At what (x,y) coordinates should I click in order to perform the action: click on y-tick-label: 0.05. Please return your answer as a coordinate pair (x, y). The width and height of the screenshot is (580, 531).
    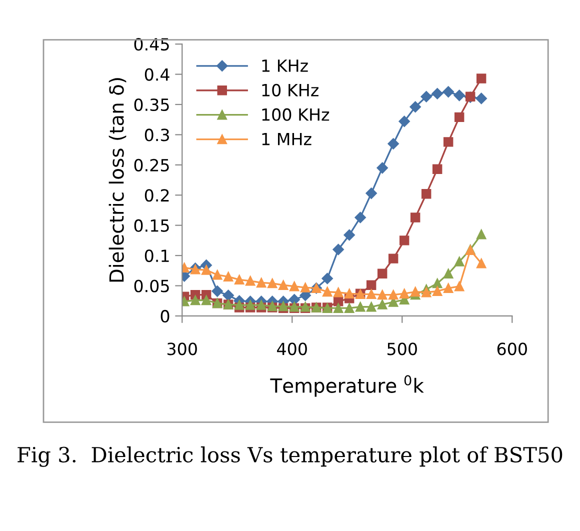
    Looking at the image, I should click on (151, 286).